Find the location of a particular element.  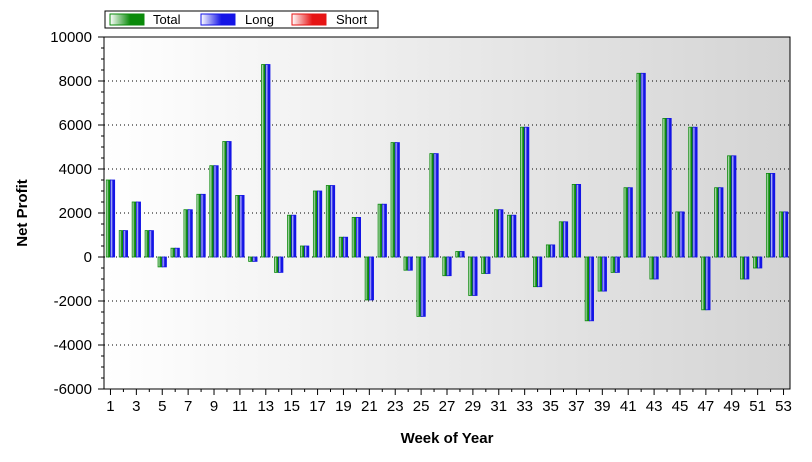

x-tick-label: 21 is located at coordinates (369, 406).